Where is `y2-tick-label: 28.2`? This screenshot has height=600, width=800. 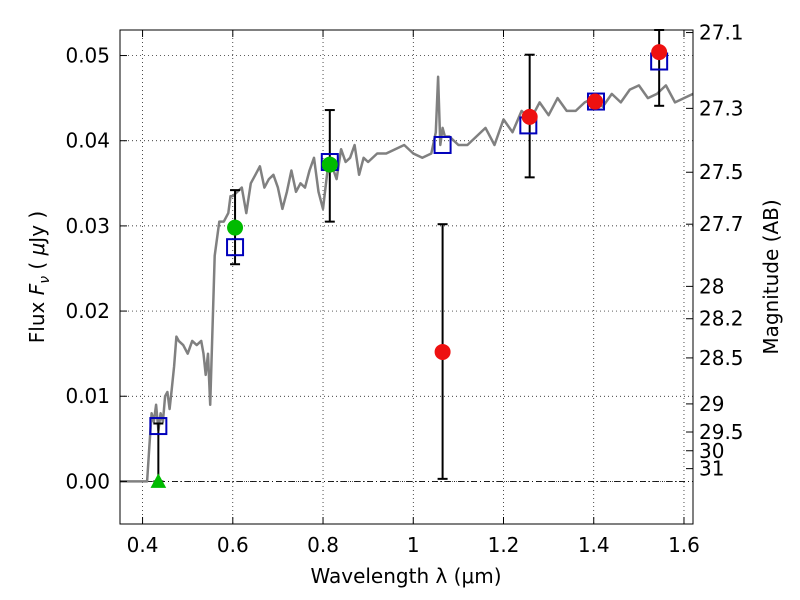
y2-tick-label: 28.2 is located at coordinates (721, 319).